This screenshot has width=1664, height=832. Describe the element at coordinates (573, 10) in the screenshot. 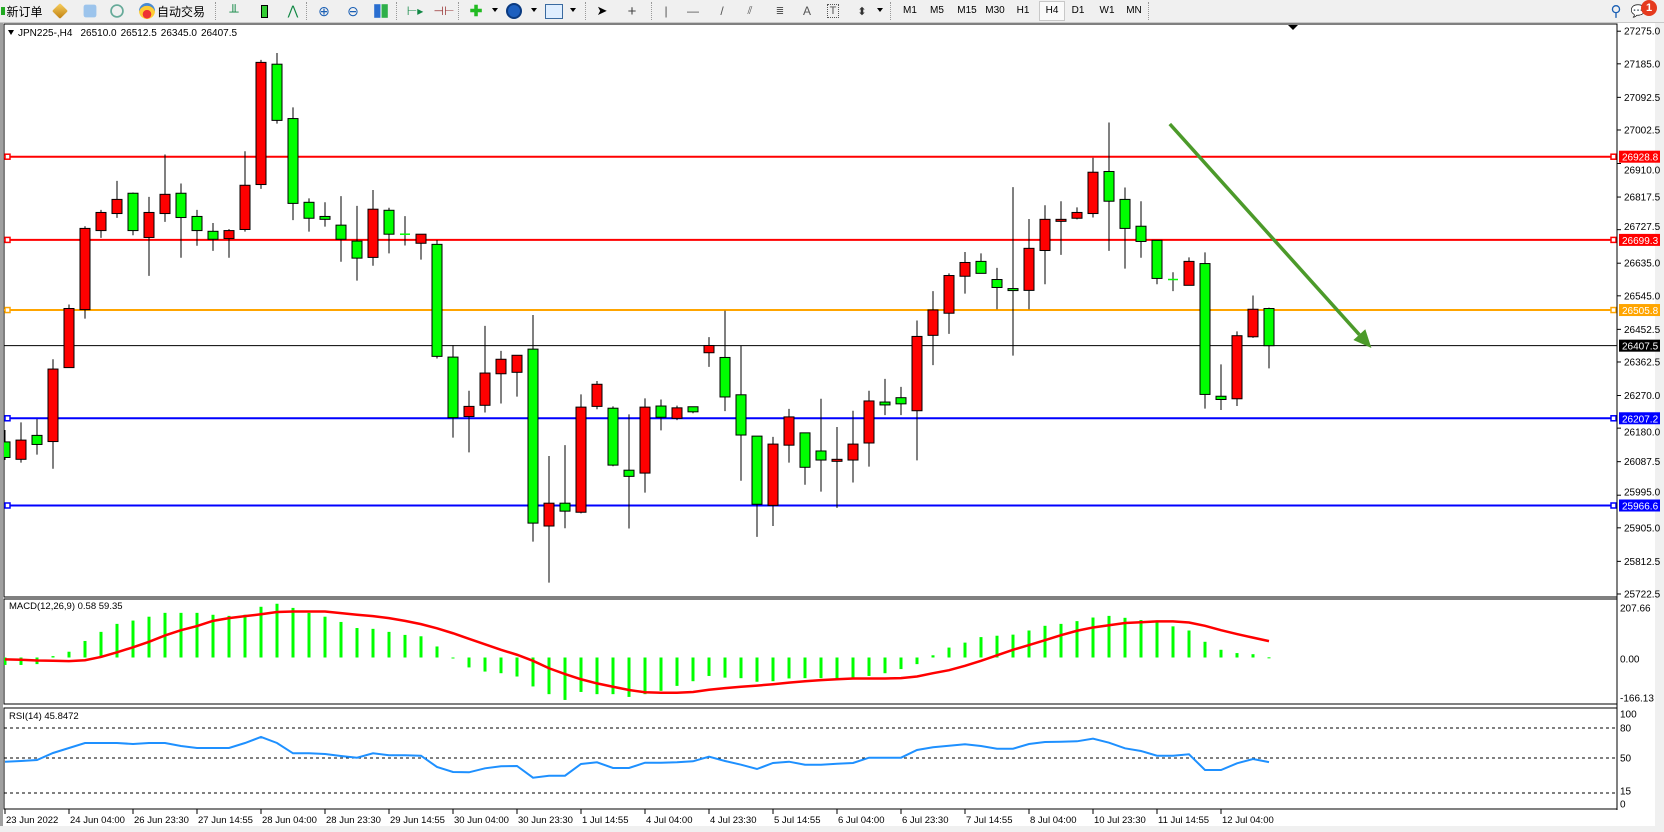

I see `templates-dropdown-icon` at that location.